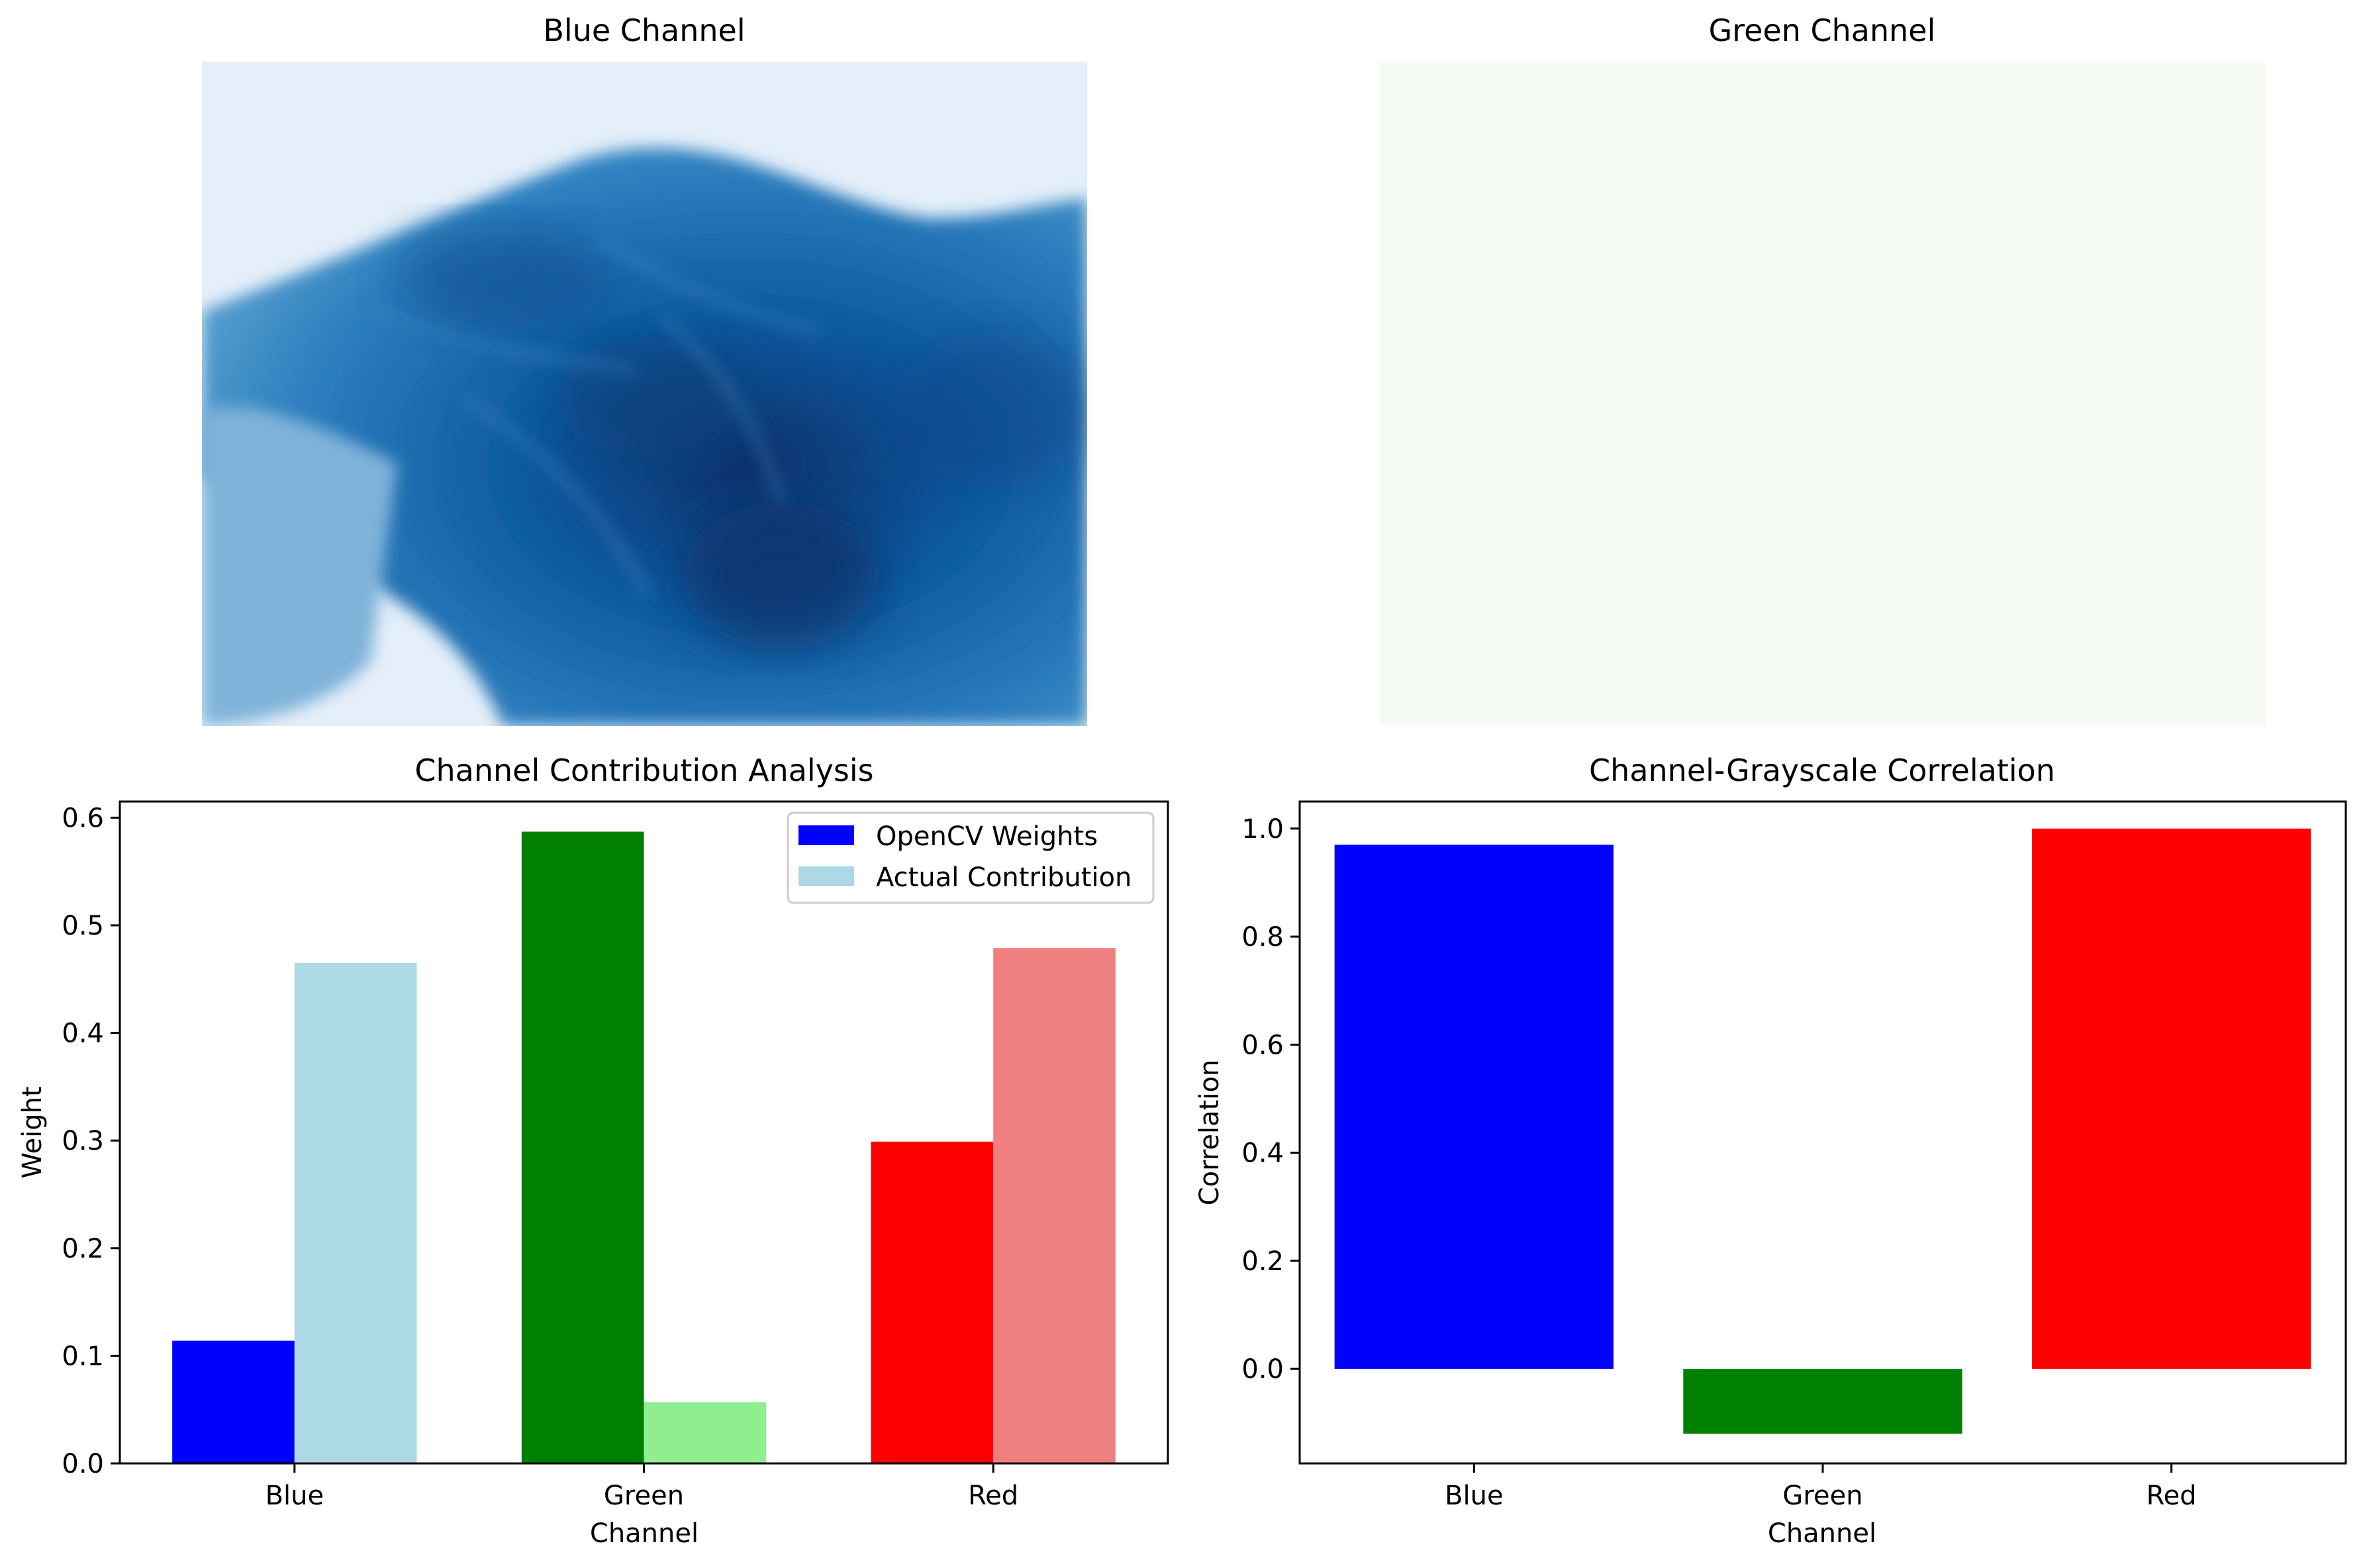 This screenshot has width=2363, height=1568. What do you see at coordinates (1822, 770) in the screenshot?
I see `chart-title: Channel-Grayscale Correlation` at bounding box center [1822, 770].